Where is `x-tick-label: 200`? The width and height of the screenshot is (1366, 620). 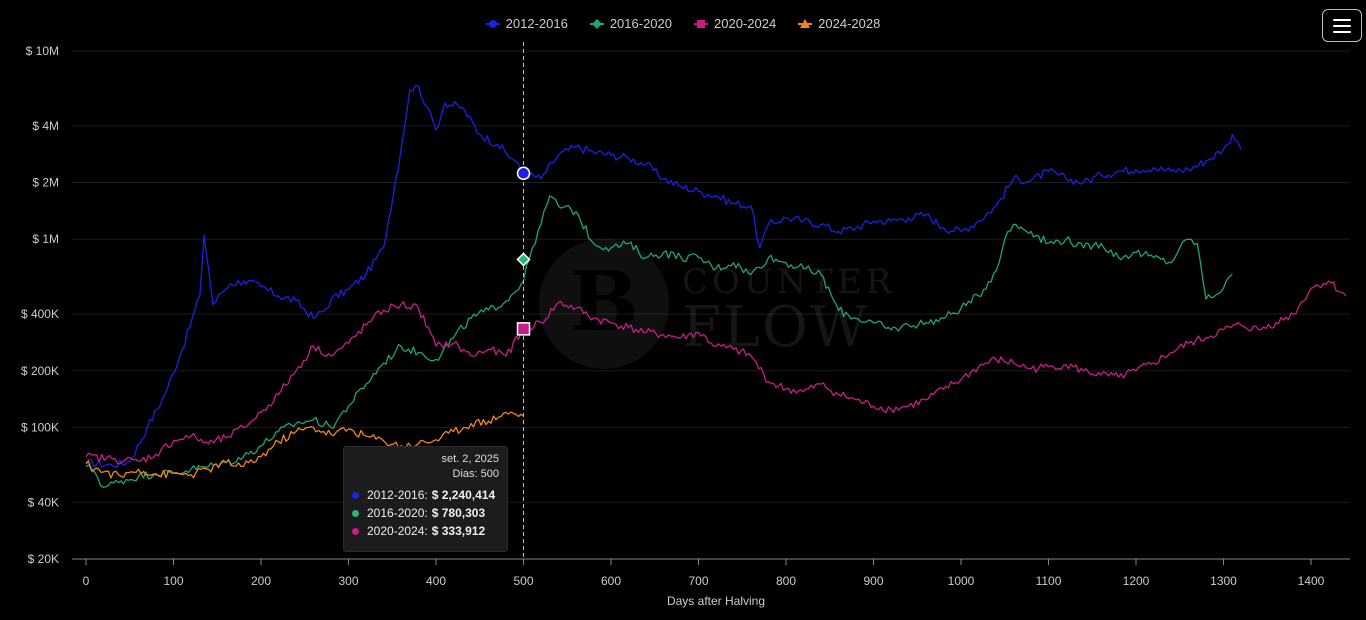
x-tick-label: 200 is located at coordinates (261, 581).